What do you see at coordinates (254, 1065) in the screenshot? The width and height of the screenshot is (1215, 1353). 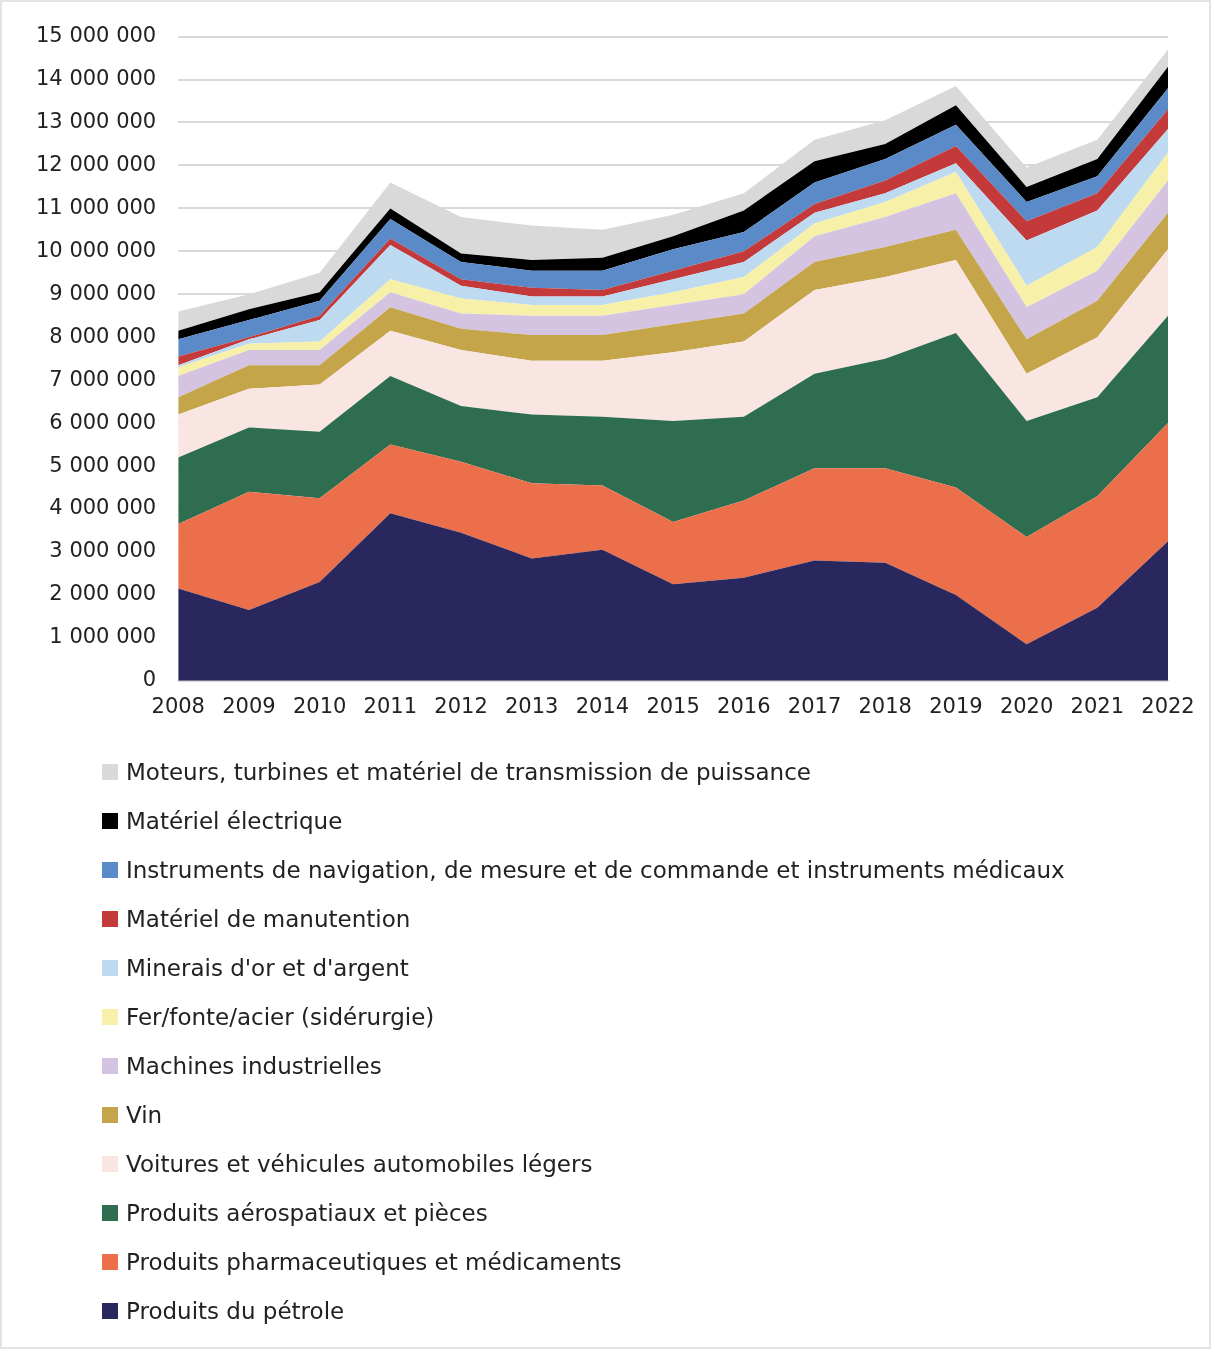 I see `legend-label: Machines industrielles` at bounding box center [254, 1065].